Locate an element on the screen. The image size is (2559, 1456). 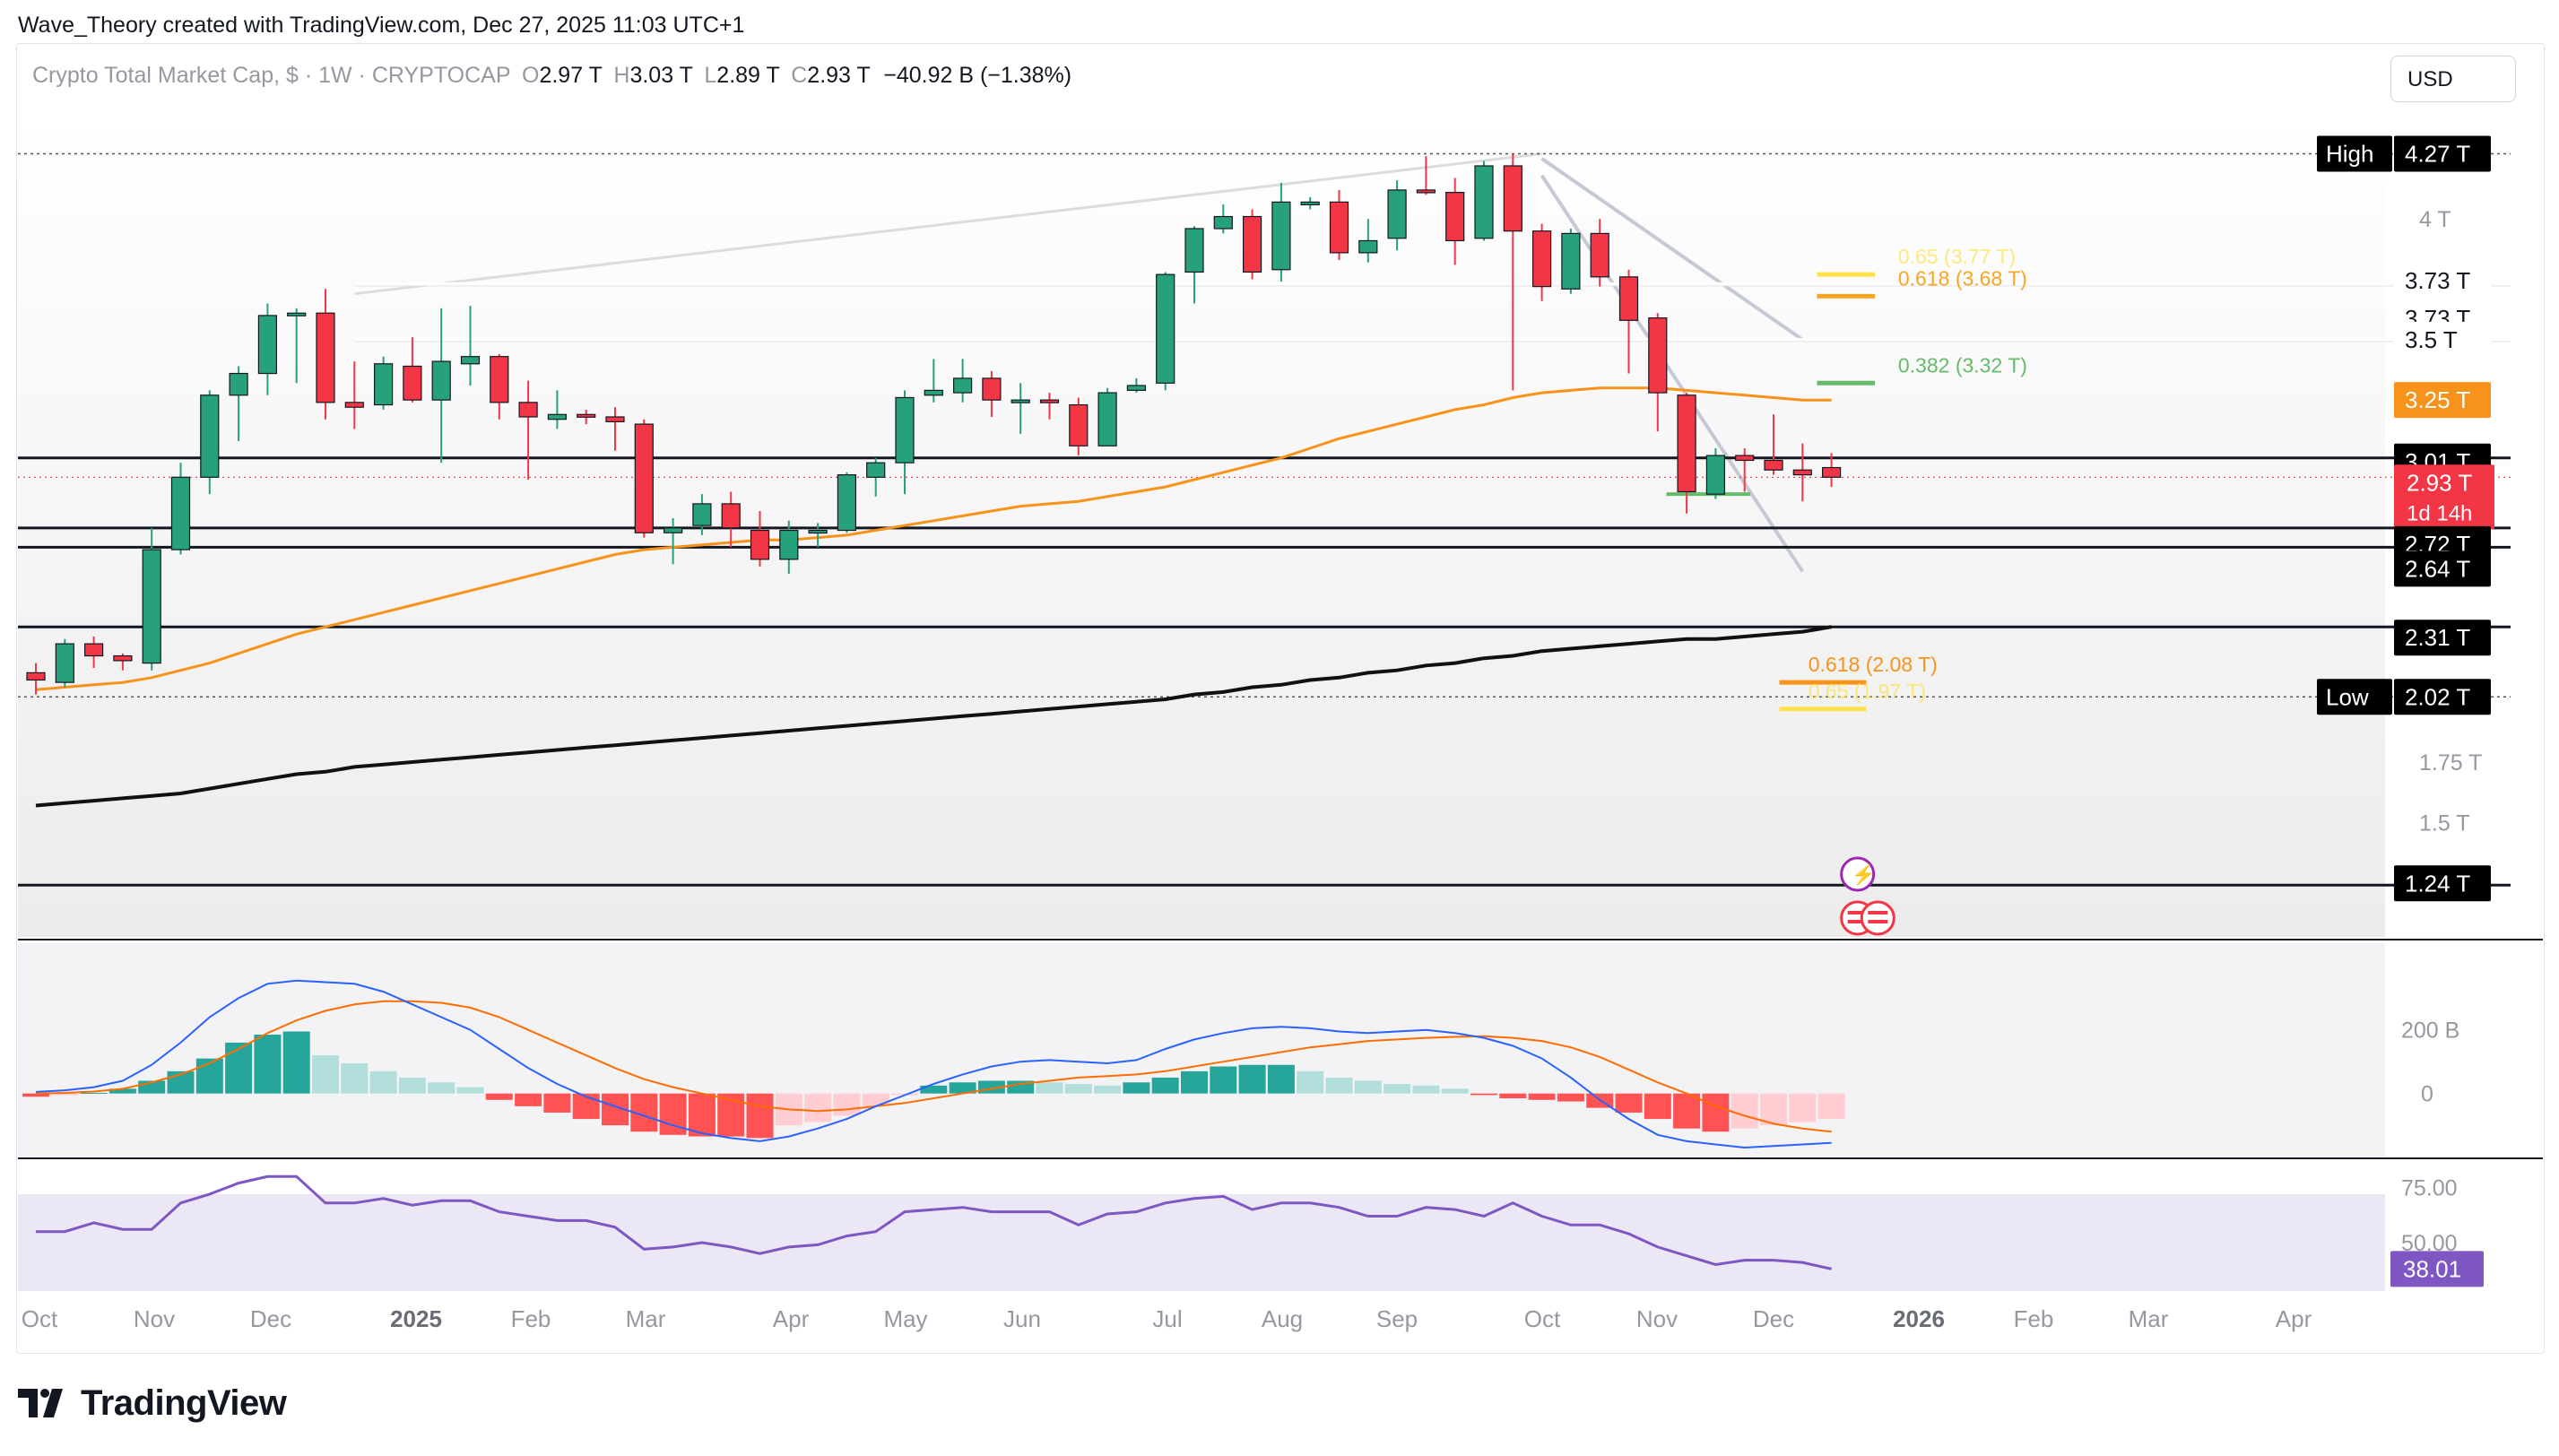
change-value: −40.92 B (−1.38%) is located at coordinates (977, 75).